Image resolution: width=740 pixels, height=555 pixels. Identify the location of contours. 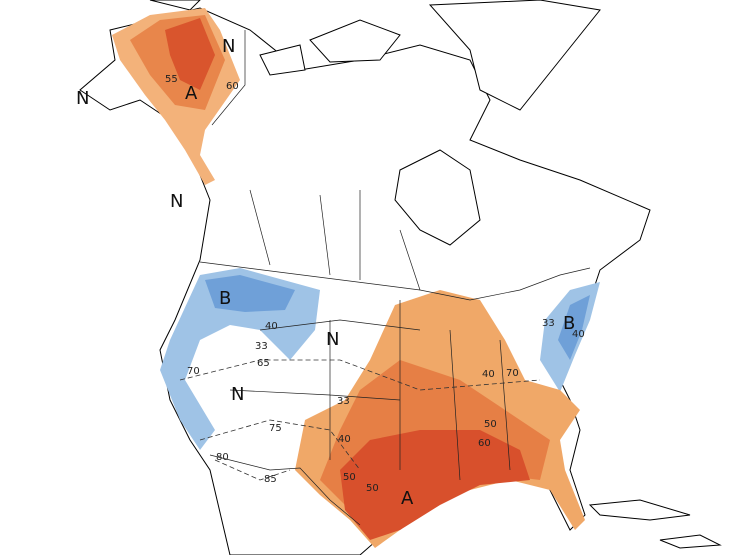
(360, 420).